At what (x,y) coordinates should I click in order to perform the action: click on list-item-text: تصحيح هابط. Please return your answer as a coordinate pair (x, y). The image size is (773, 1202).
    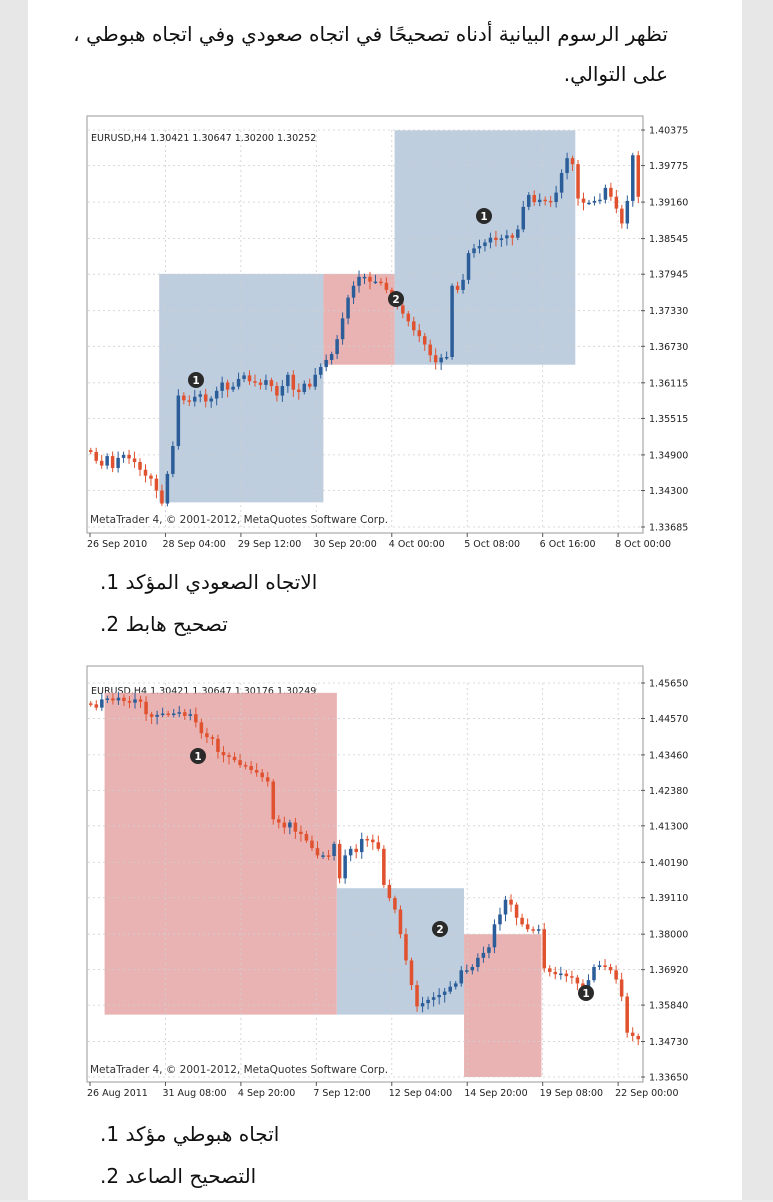
    Looking at the image, I should click on (176, 624).